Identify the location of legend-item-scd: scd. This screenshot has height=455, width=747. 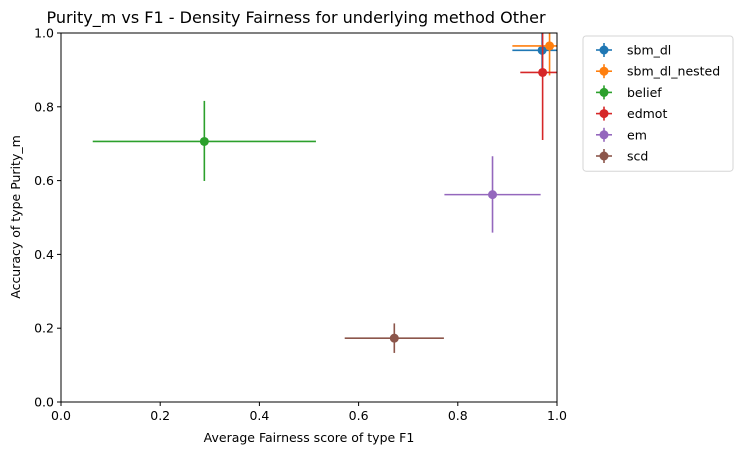
(622, 156).